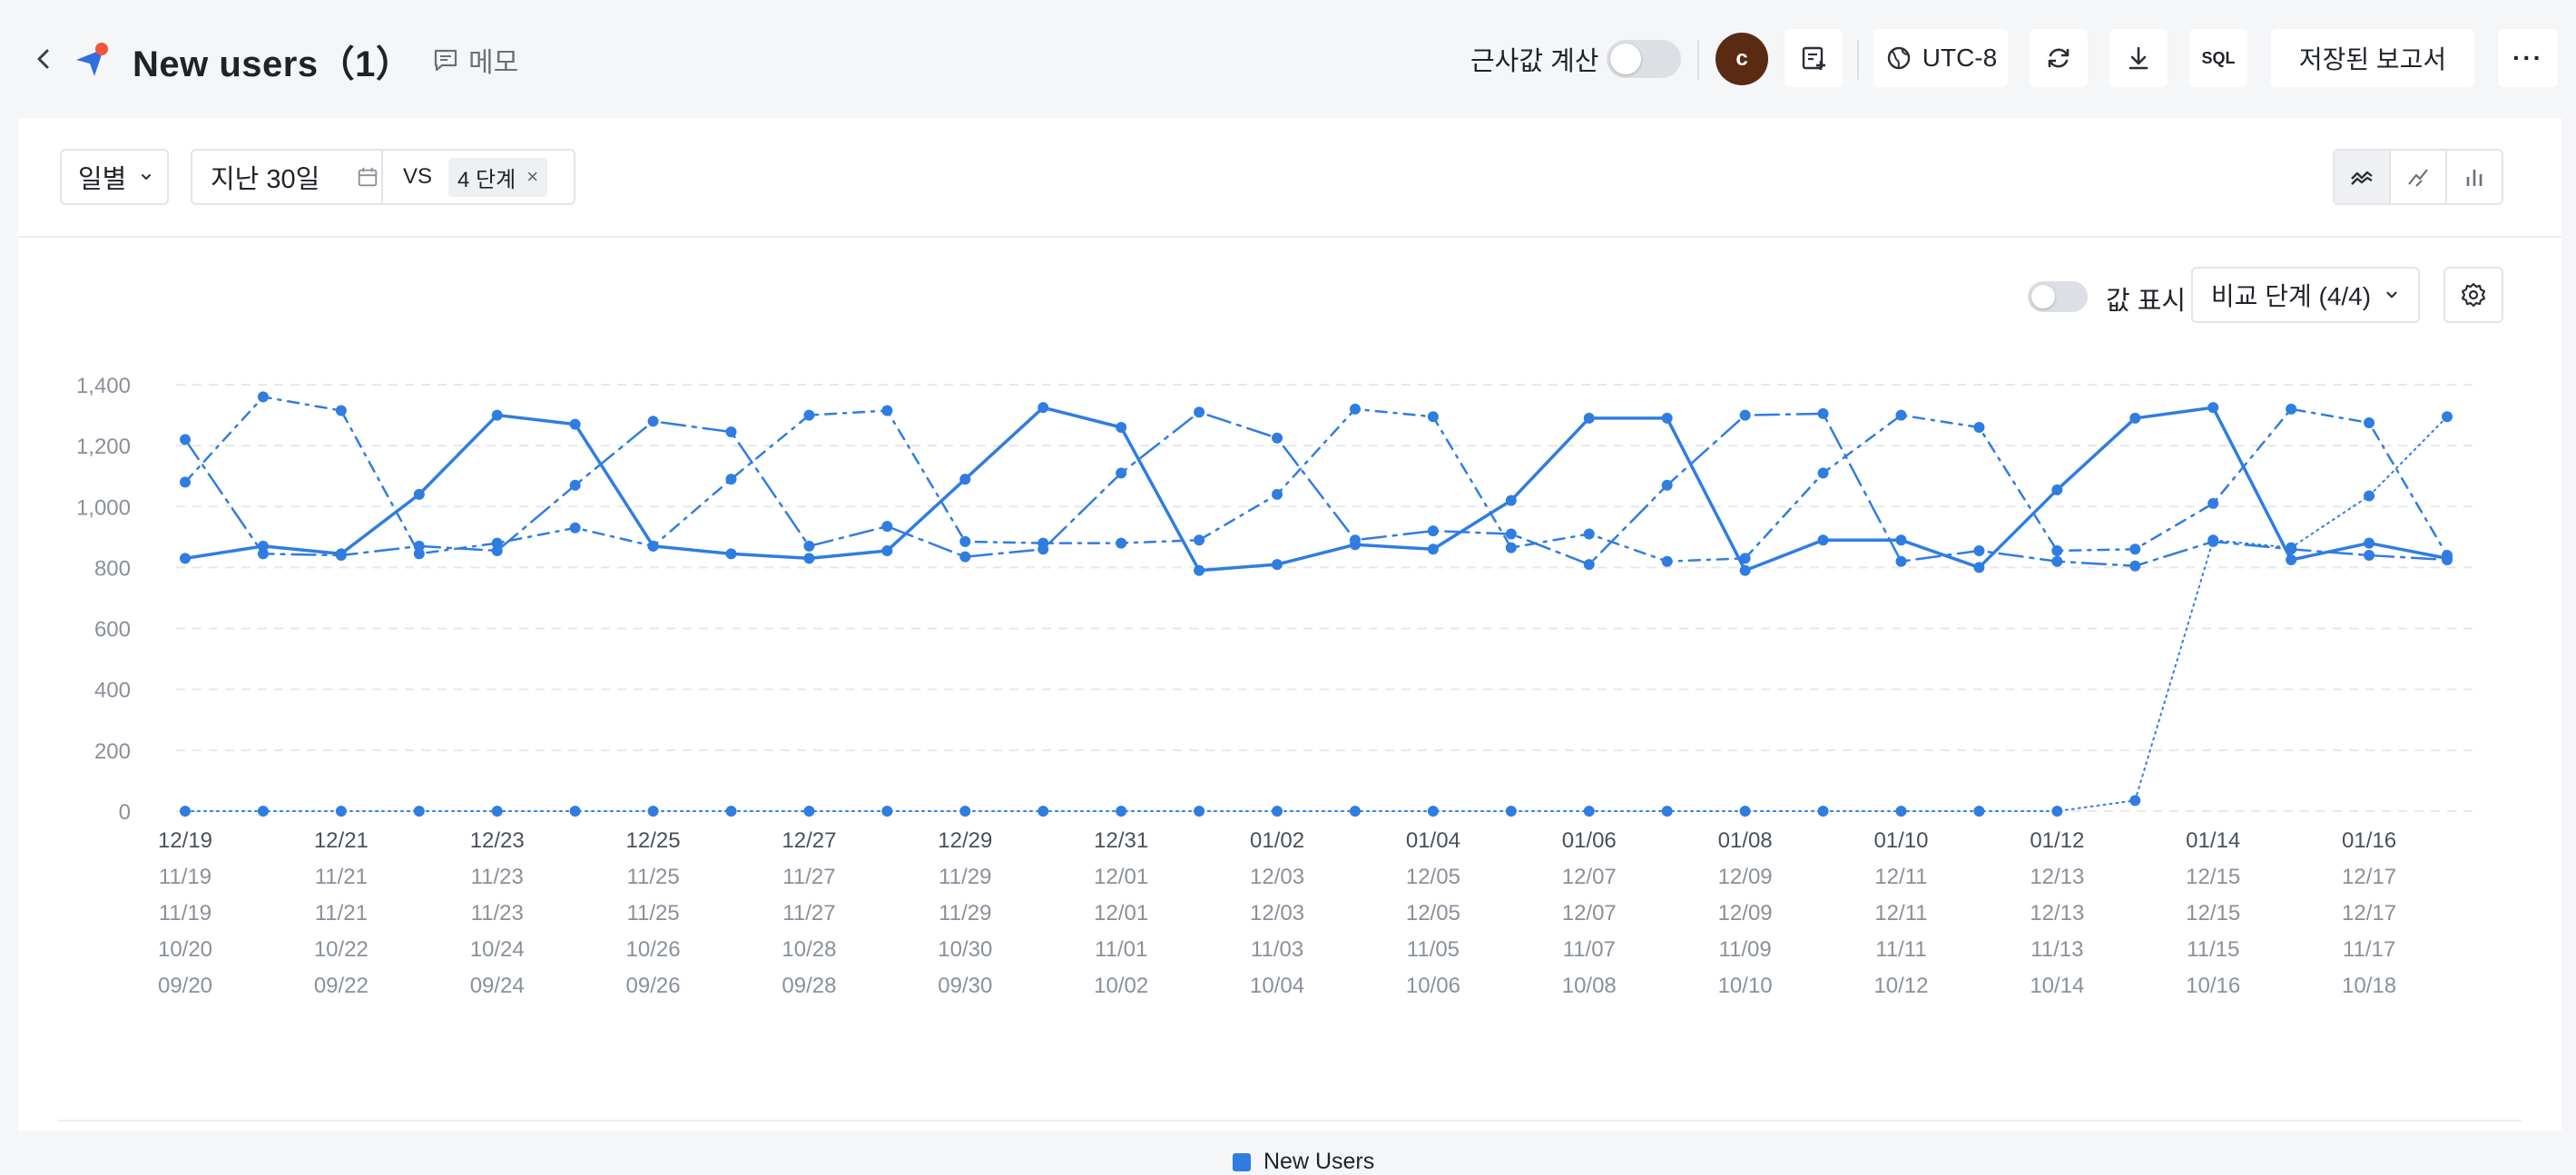 This screenshot has height=1175, width=2576. I want to click on back-icon, so click(42, 59).